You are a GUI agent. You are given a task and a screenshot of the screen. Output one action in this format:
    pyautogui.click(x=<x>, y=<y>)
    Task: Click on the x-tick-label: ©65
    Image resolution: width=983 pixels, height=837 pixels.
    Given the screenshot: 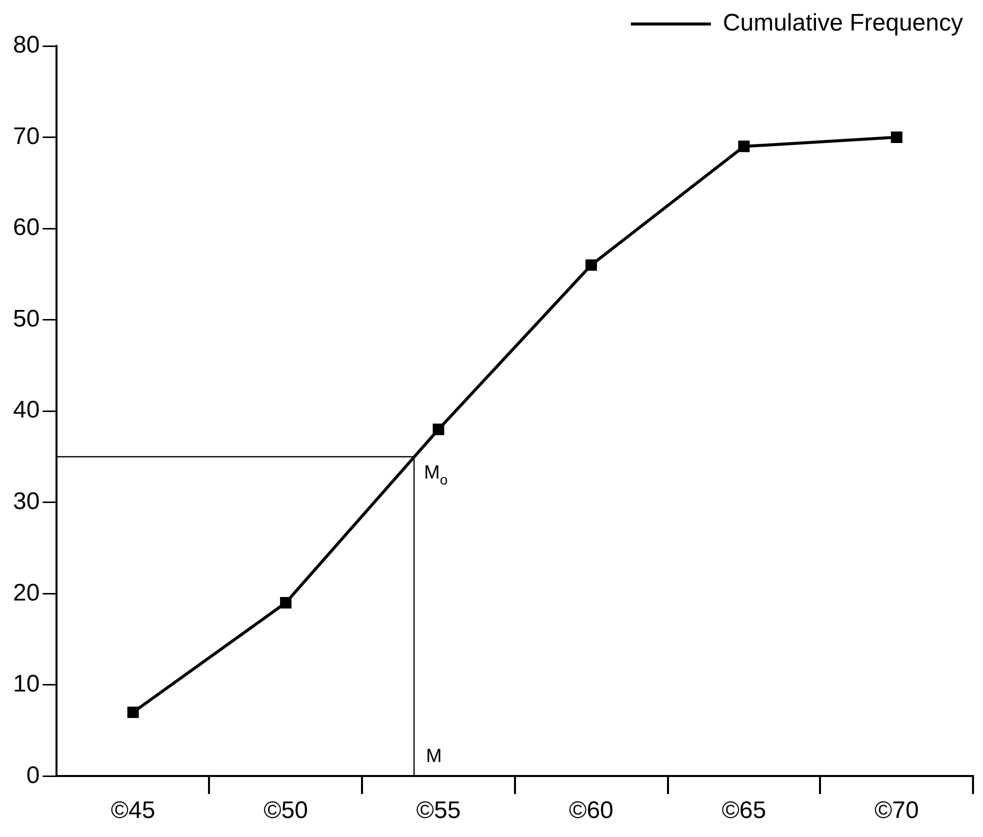 What is the action you would take?
    pyautogui.click(x=744, y=810)
    